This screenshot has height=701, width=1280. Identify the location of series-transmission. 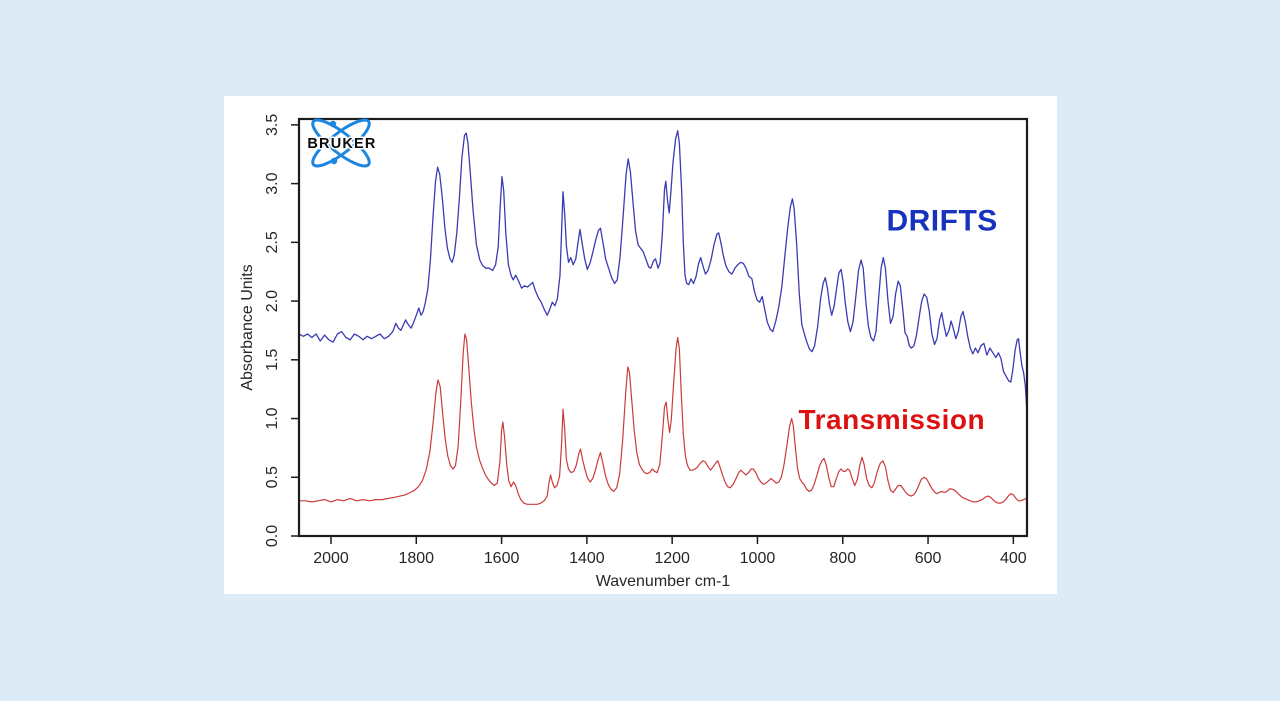
(662, 419).